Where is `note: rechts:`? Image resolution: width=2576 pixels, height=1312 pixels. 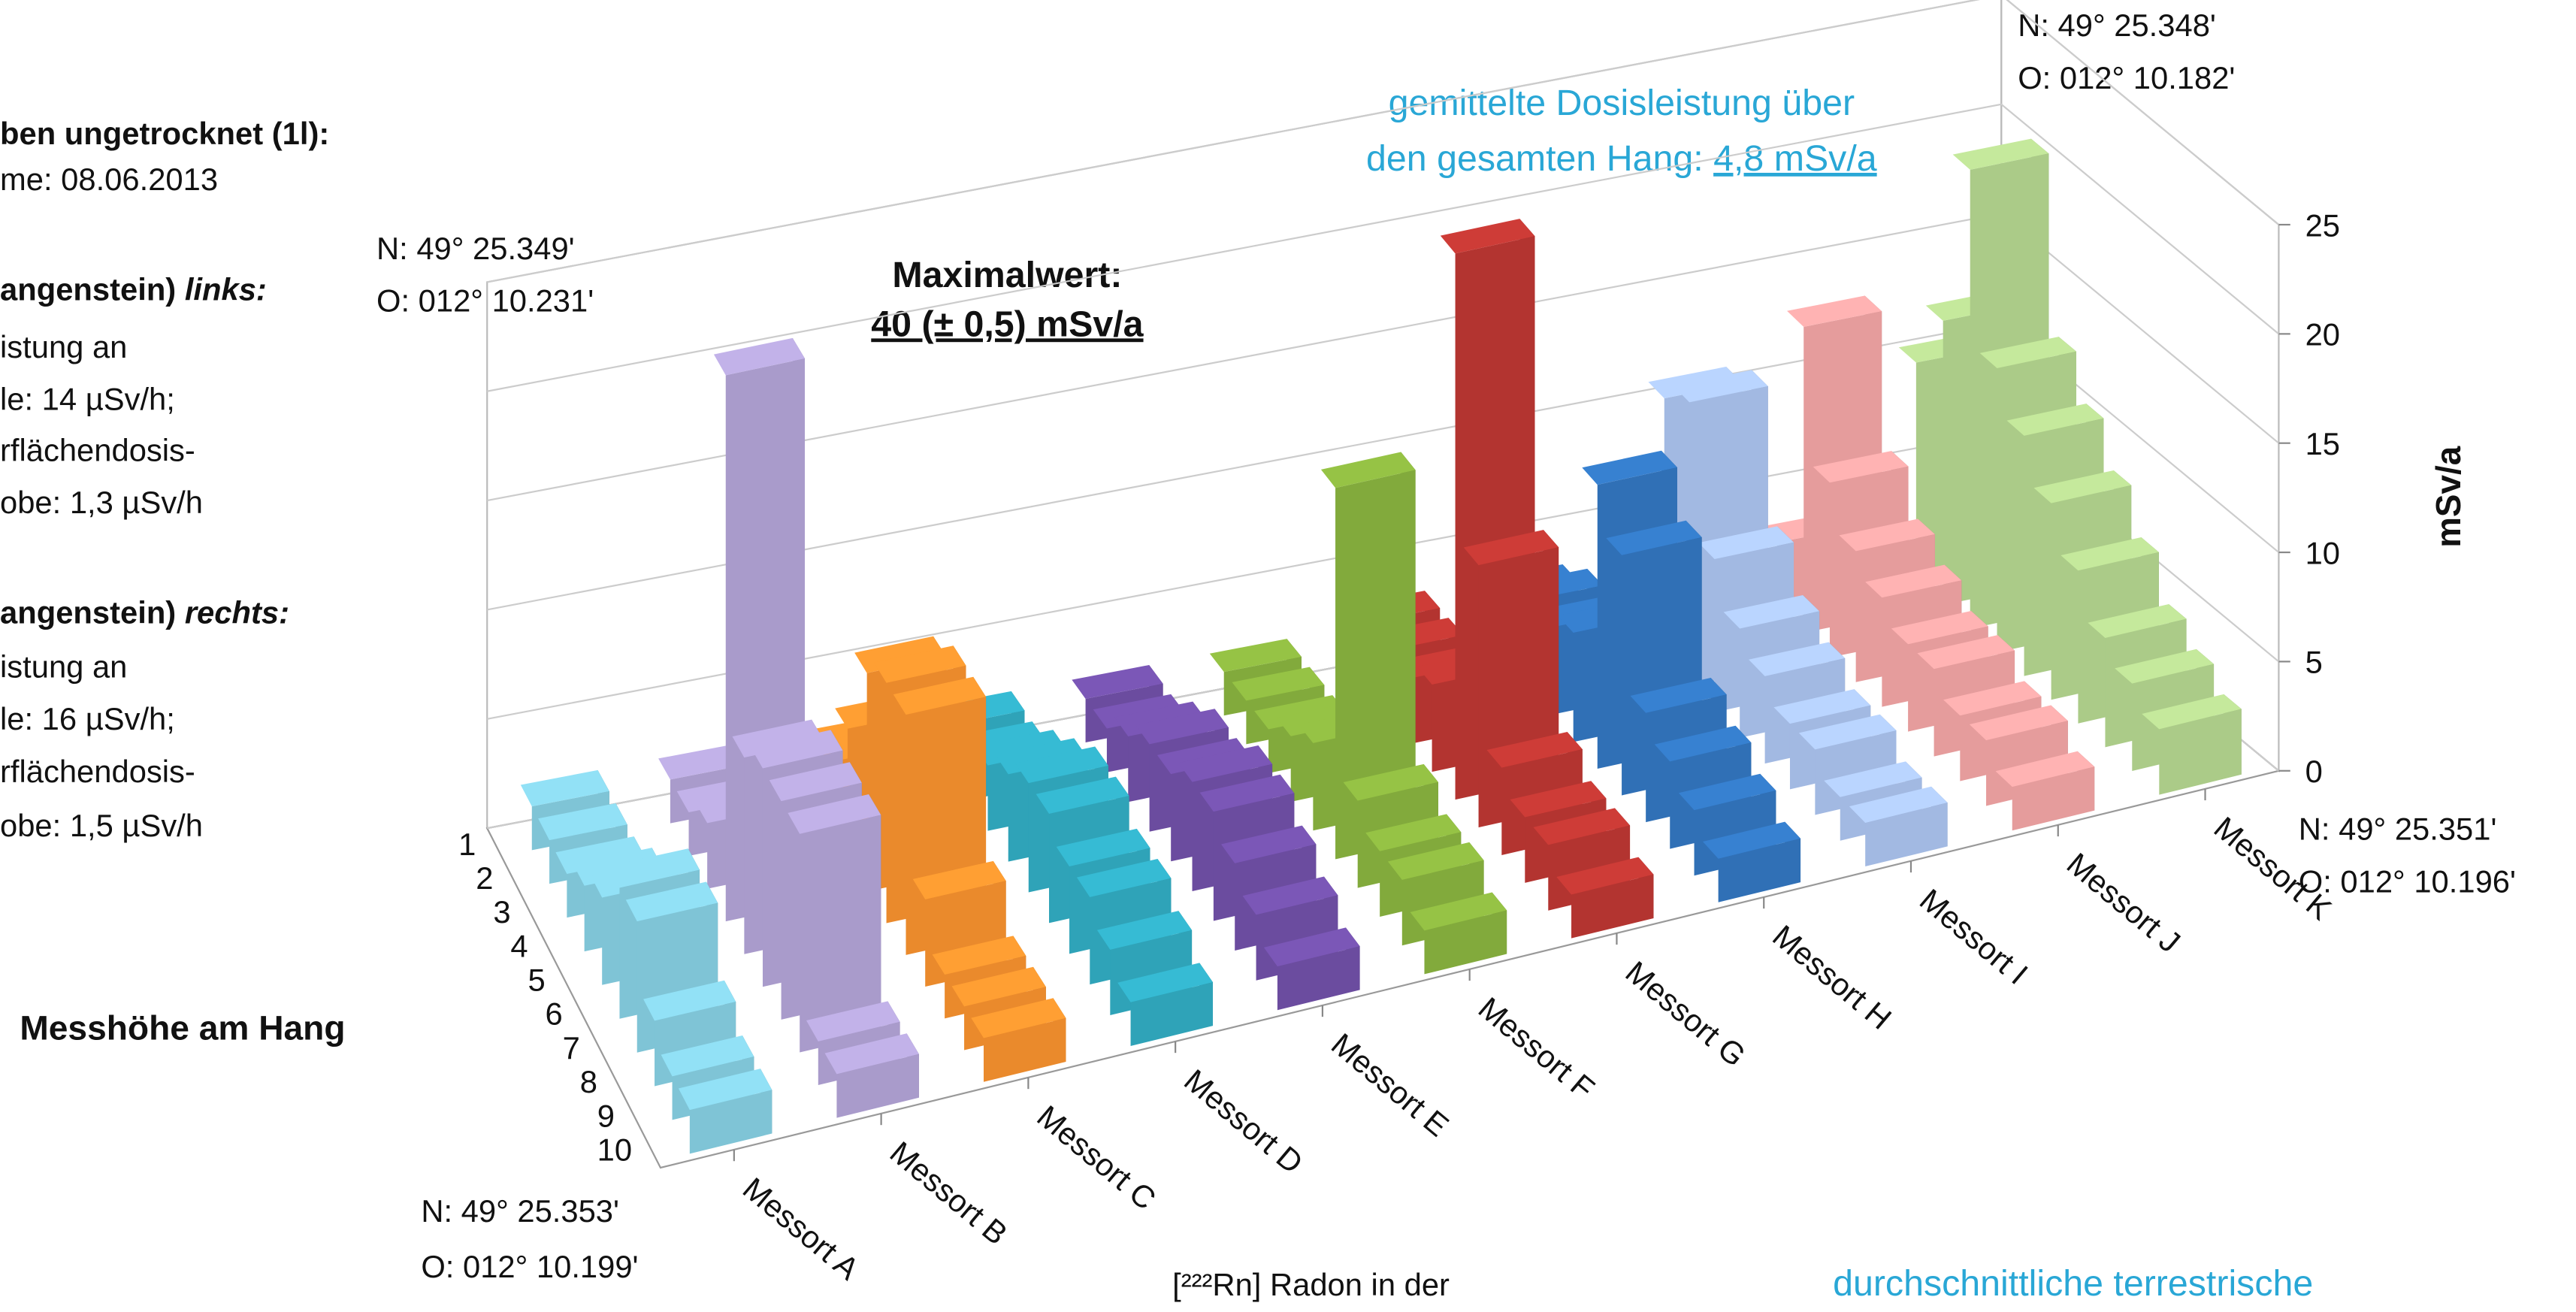 note: rechts: is located at coordinates (237, 612).